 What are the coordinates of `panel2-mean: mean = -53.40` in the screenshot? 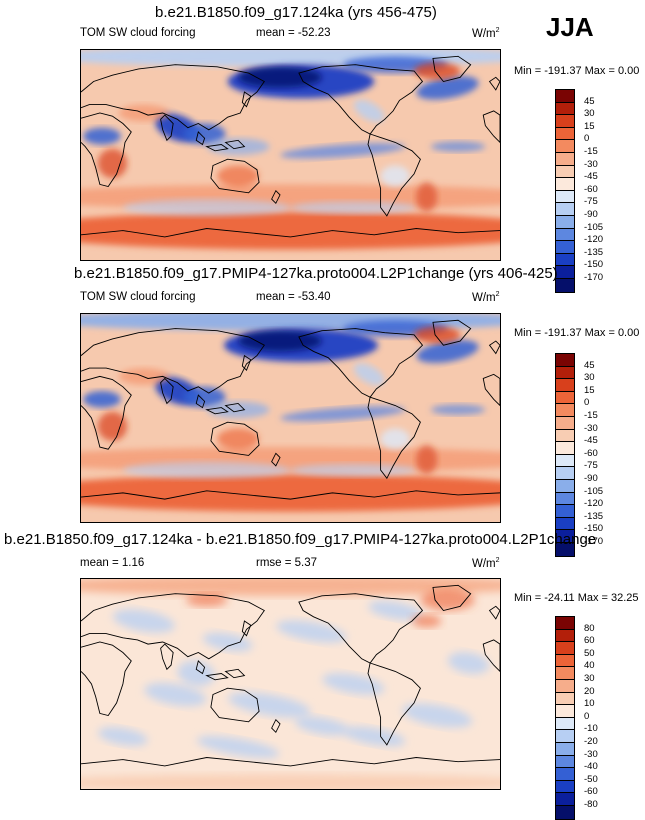 It's located at (293, 297).